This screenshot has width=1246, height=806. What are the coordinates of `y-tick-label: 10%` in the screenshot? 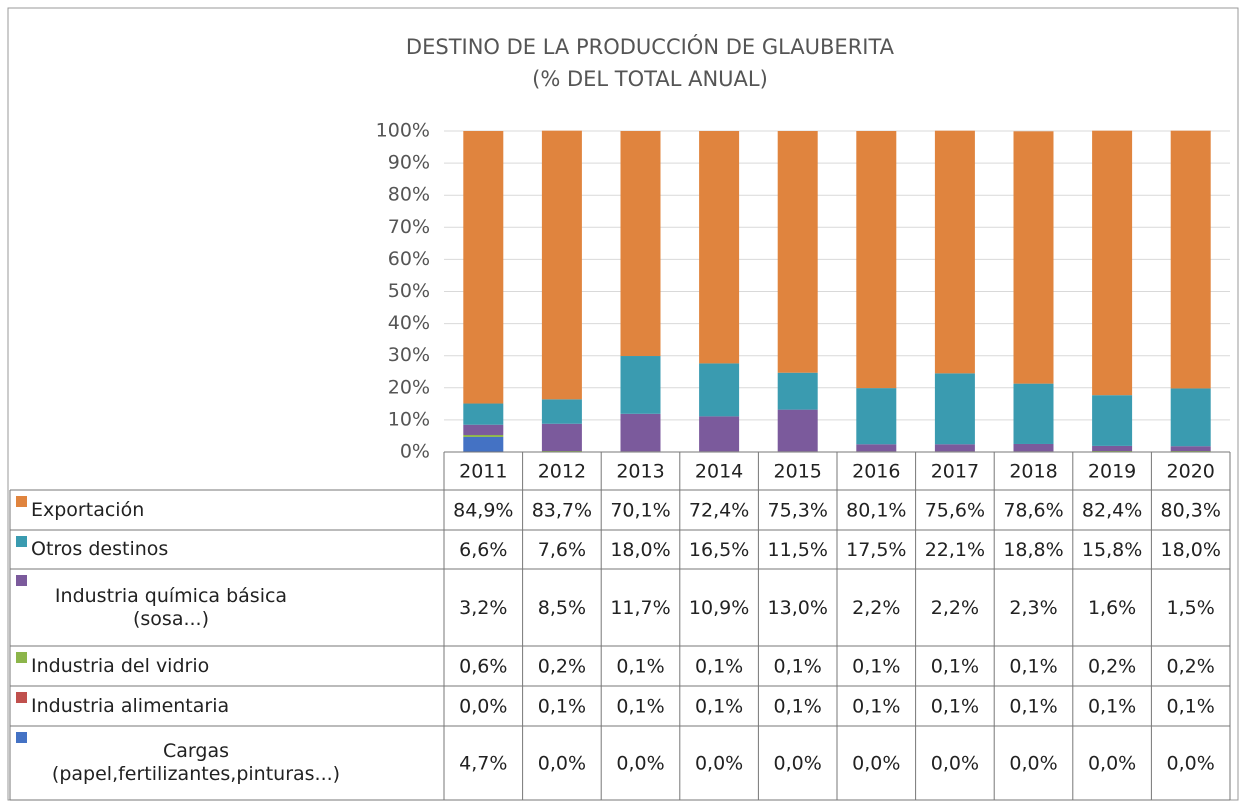 It's located at (409, 419).